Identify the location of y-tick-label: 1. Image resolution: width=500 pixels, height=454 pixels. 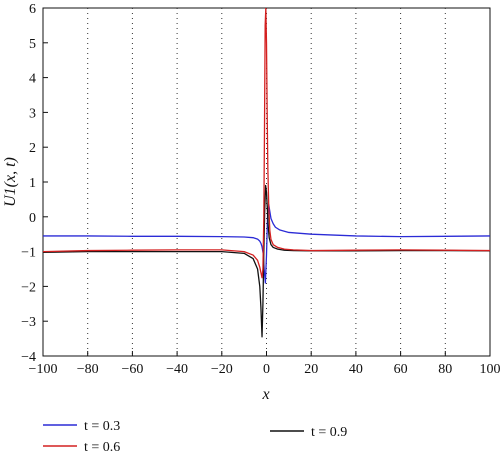
(32, 183).